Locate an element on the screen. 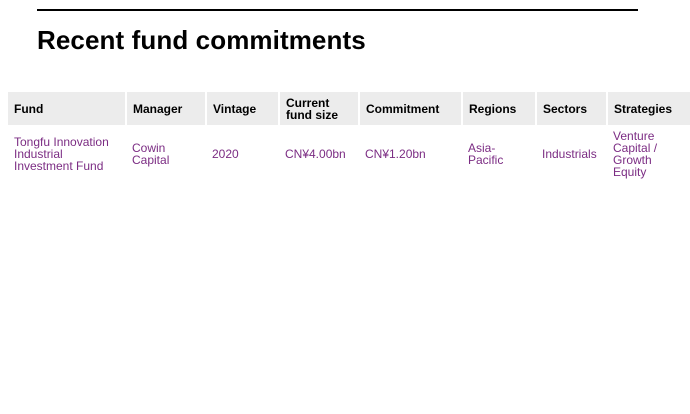 The image size is (690, 414). cell-sectors-link: Industrials is located at coordinates (569, 154).